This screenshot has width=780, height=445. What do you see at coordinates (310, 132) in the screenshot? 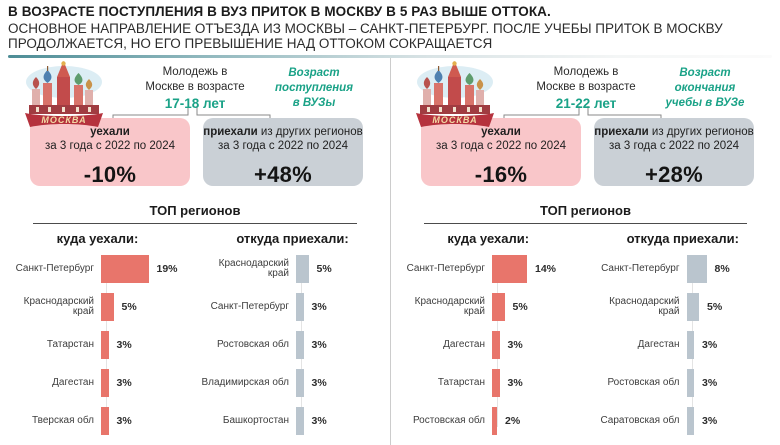
I see `inflow-box-title-rest: из других регионов` at bounding box center [310, 132].